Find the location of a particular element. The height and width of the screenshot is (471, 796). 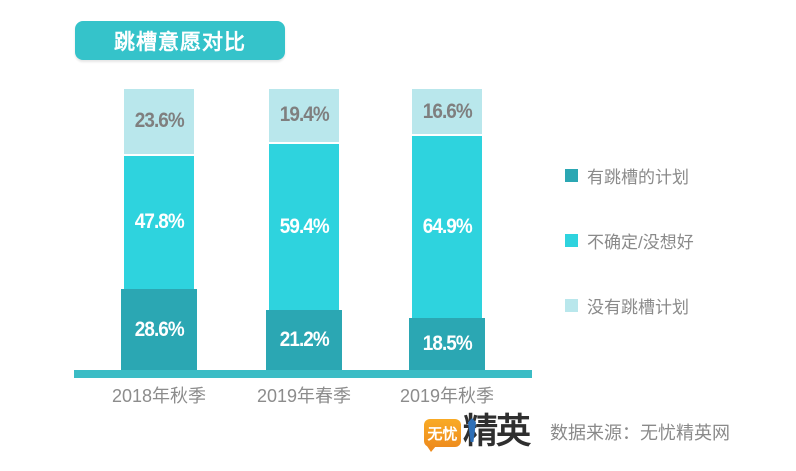

legend-label: 有跳槽的计划 is located at coordinates (638, 177).